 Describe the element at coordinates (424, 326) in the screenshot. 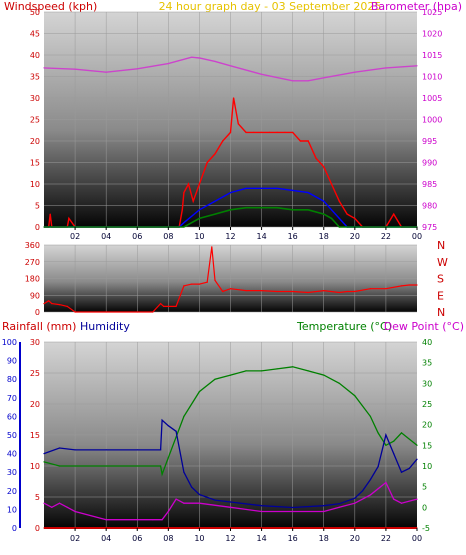

I see `dewpoint-axis-title: Dew Point (°C)` at that location.